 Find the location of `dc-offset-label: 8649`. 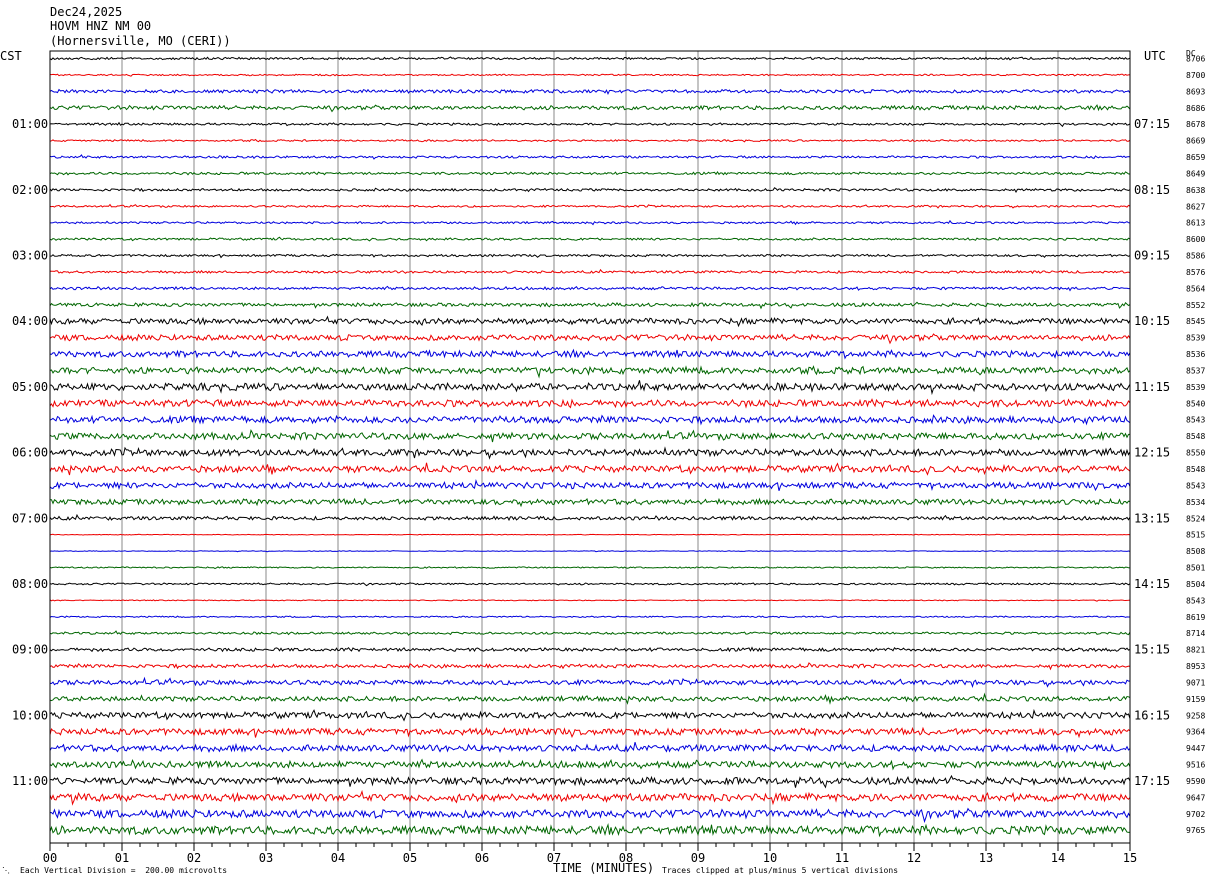

dc-offset-label: 8649 is located at coordinates (1195, 173).